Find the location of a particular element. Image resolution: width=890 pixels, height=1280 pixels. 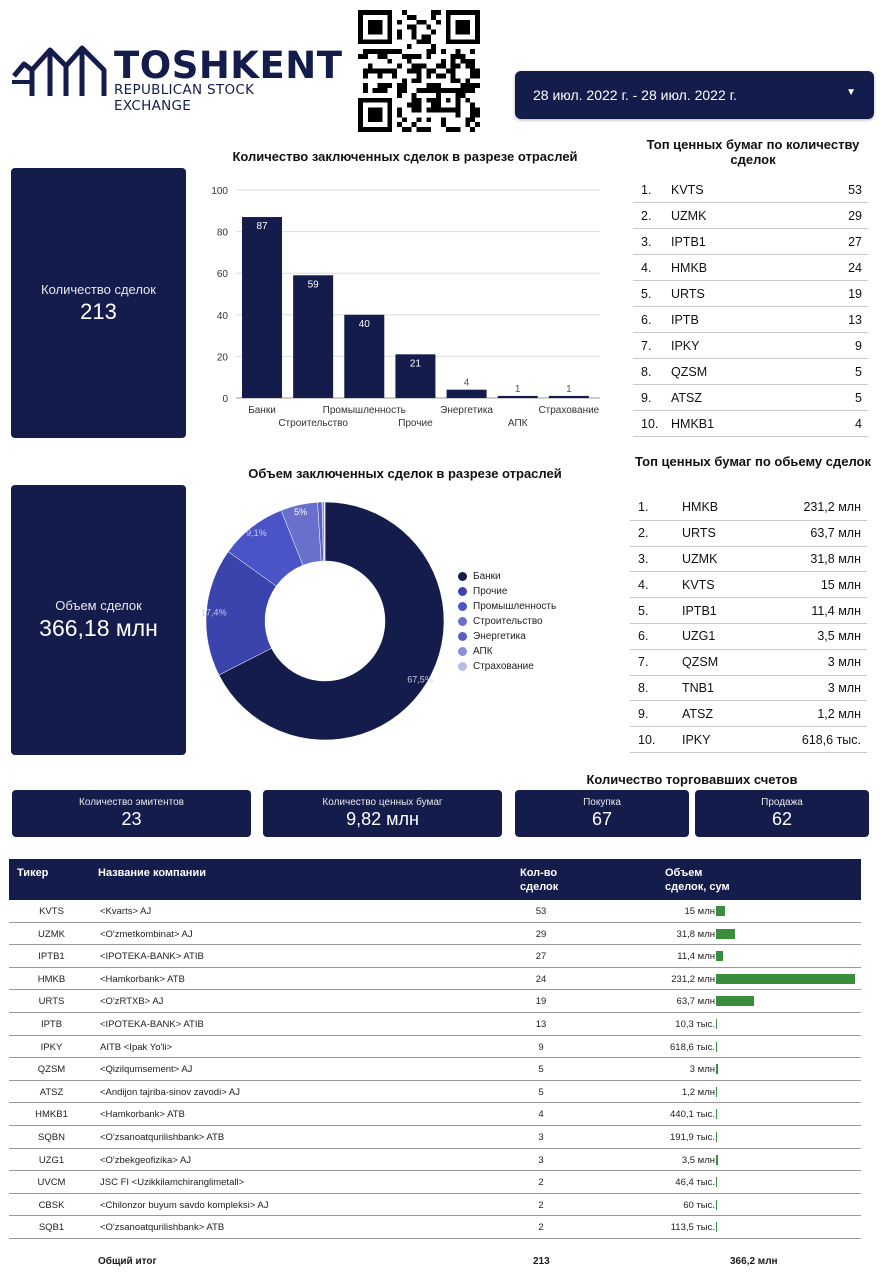

cell-volume: 113,5 тыс. is located at coordinates (692, 1228).